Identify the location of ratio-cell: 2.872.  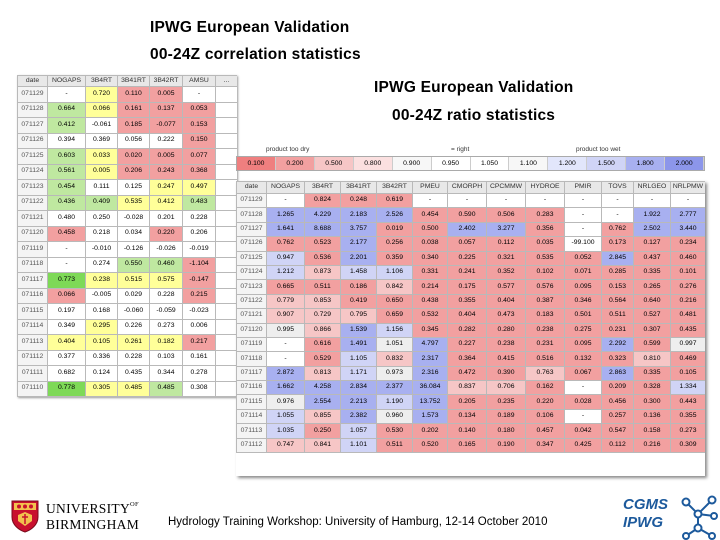
(285, 373).